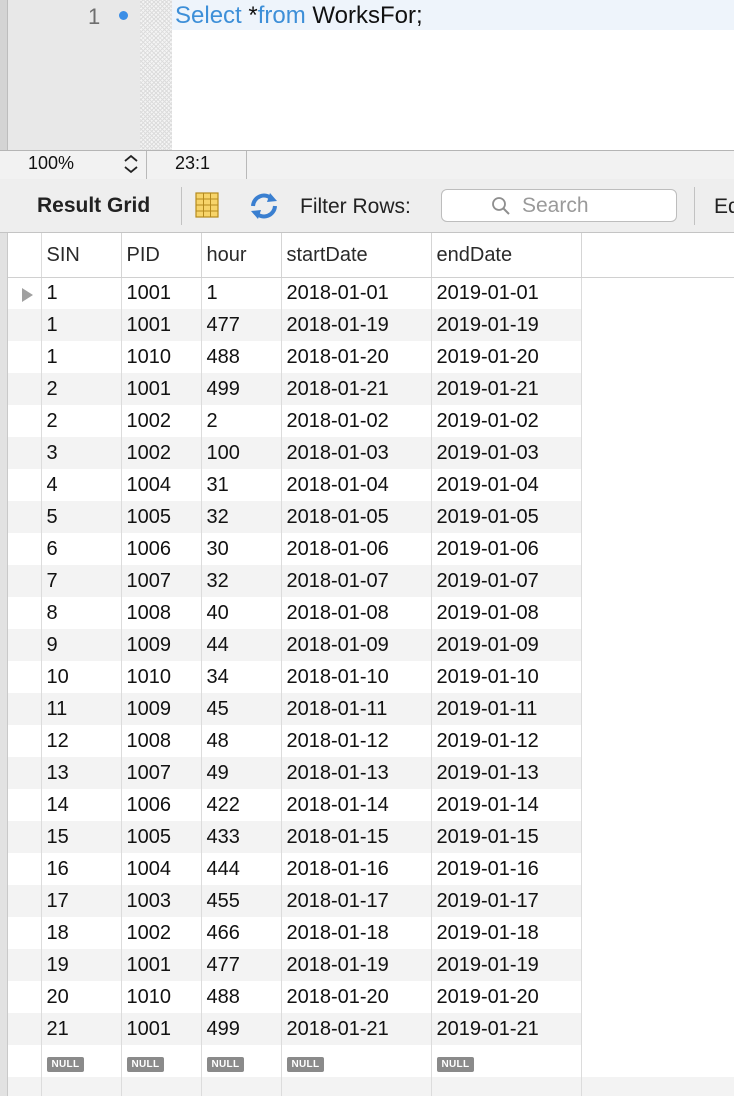 This screenshot has width=734, height=1096. What do you see at coordinates (506, 549) in the screenshot?
I see `table-cell: 2019-01-06` at bounding box center [506, 549].